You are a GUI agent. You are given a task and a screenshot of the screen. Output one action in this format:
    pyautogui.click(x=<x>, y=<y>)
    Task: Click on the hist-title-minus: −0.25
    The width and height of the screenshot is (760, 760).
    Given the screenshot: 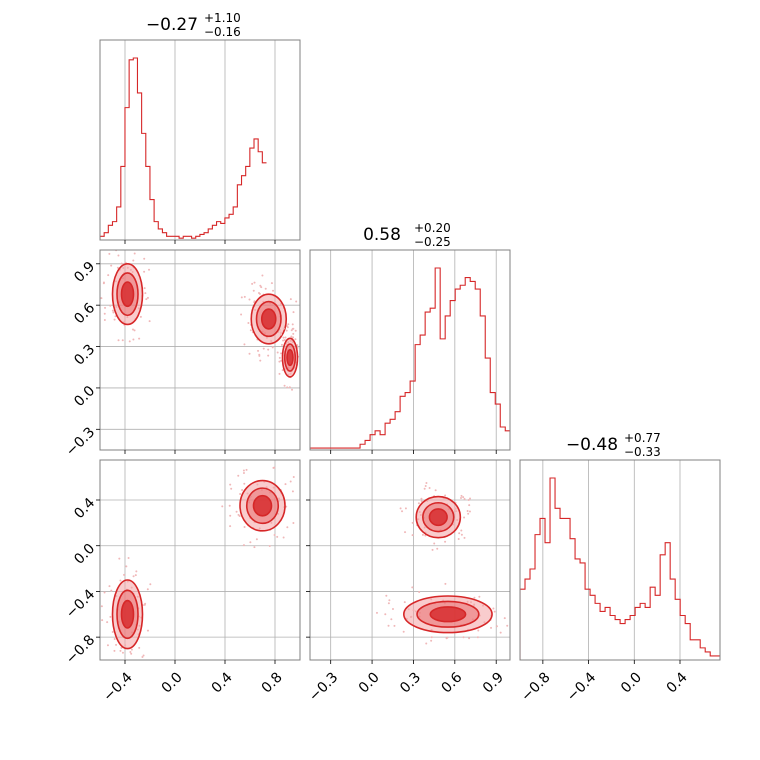 What is the action you would take?
    pyautogui.click(x=432, y=242)
    